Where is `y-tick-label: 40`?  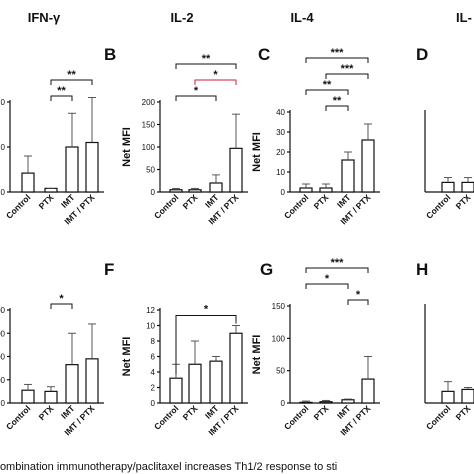 y-tick-label: 40 is located at coordinates (280, 112).